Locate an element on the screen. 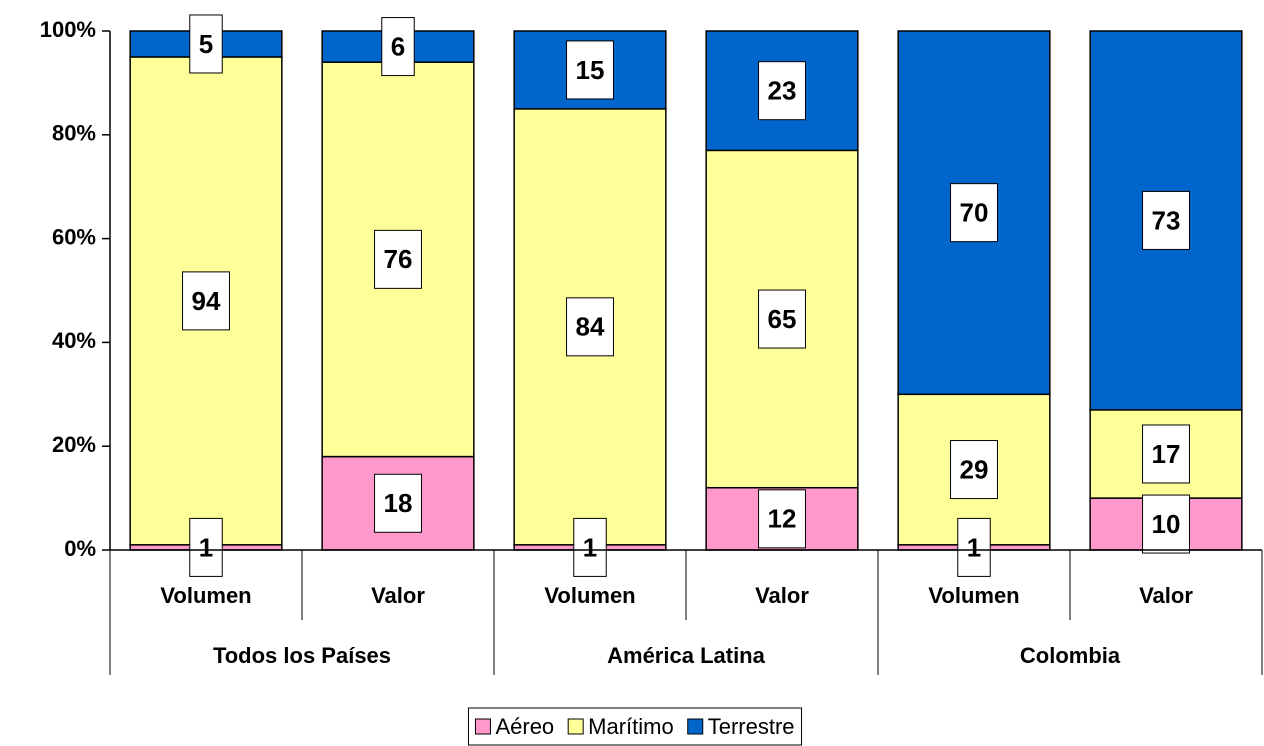  data-label: 5 is located at coordinates (206, 44).